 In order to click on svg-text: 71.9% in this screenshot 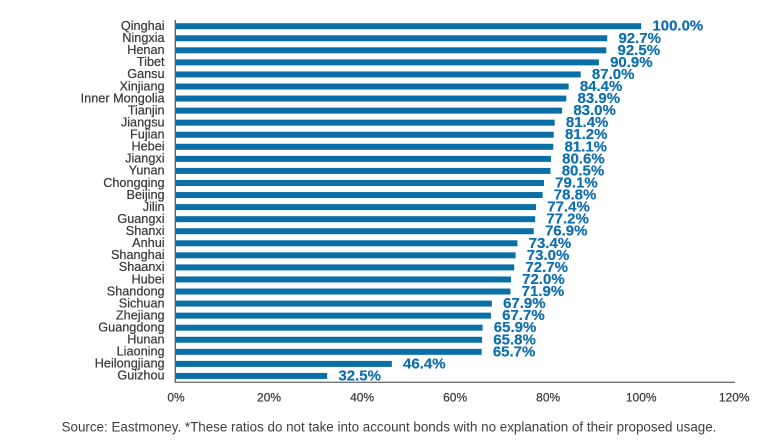, I will do `click(543, 291)`.